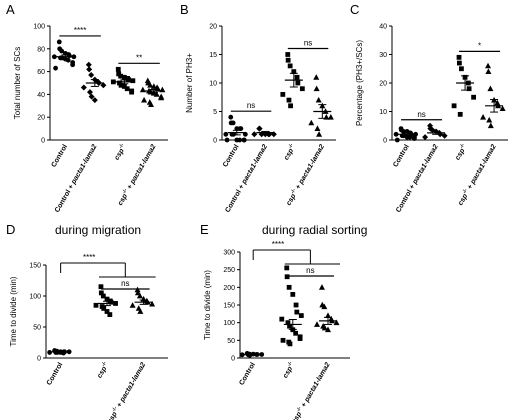 The image size is (520, 420). Describe the element at coordinates (229, 270) in the screenshot. I see `y-tick-label: 250` at that location.